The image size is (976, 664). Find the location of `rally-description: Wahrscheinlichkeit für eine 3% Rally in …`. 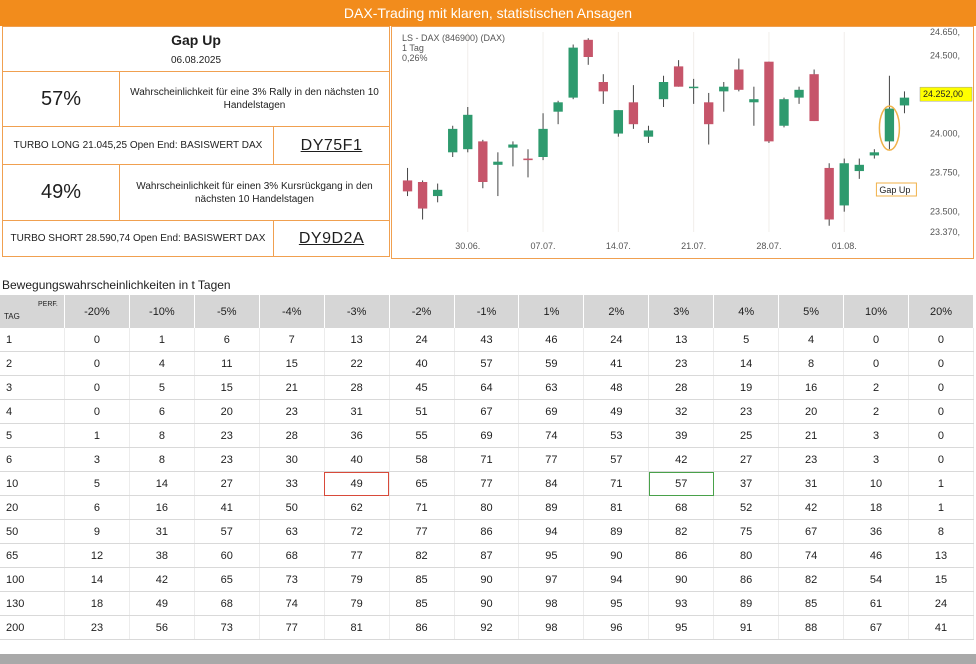

rally-description: Wahrscheinlichkeit für eine 3% Rally in … is located at coordinates (254, 99).